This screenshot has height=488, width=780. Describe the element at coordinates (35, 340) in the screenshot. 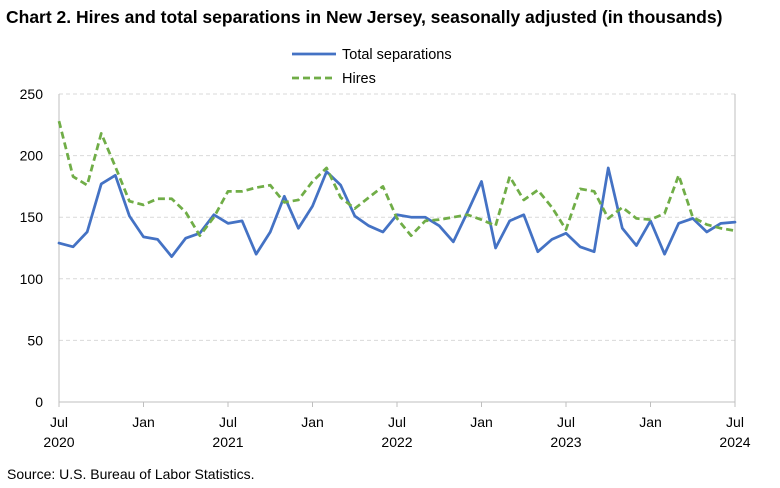

I see `y-tick-label: 50` at that location.